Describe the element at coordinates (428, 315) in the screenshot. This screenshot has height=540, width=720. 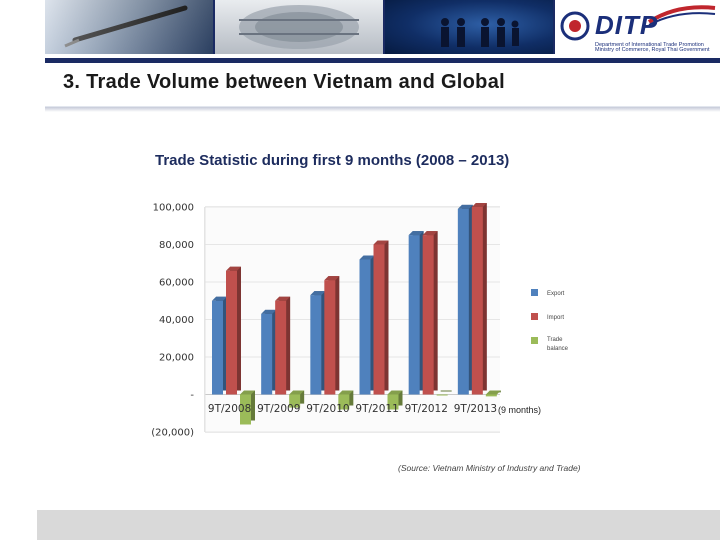
I see `bar-import-9t-2012` at that location.